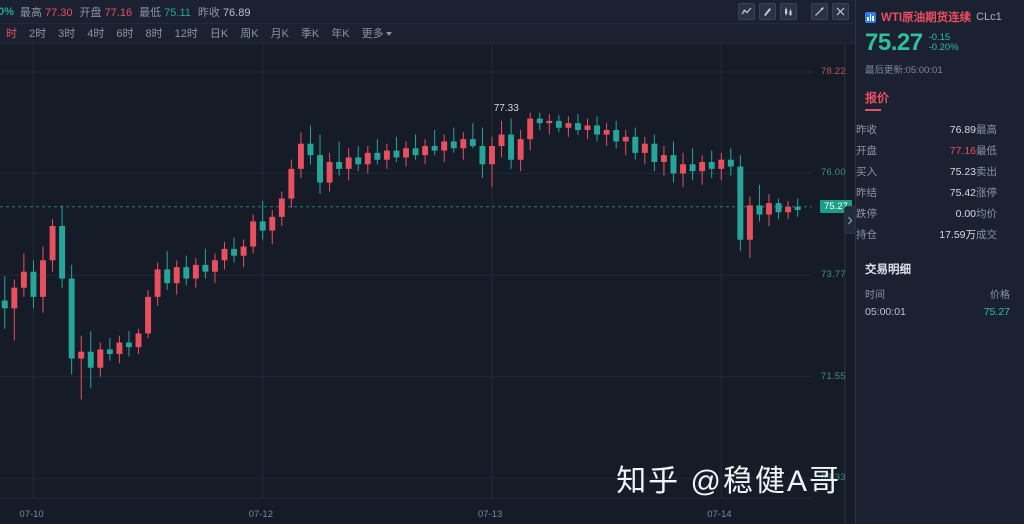  Describe the element at coordinates (996, 312) in the screenshot. I see `deal-price: 75.27` at that location.